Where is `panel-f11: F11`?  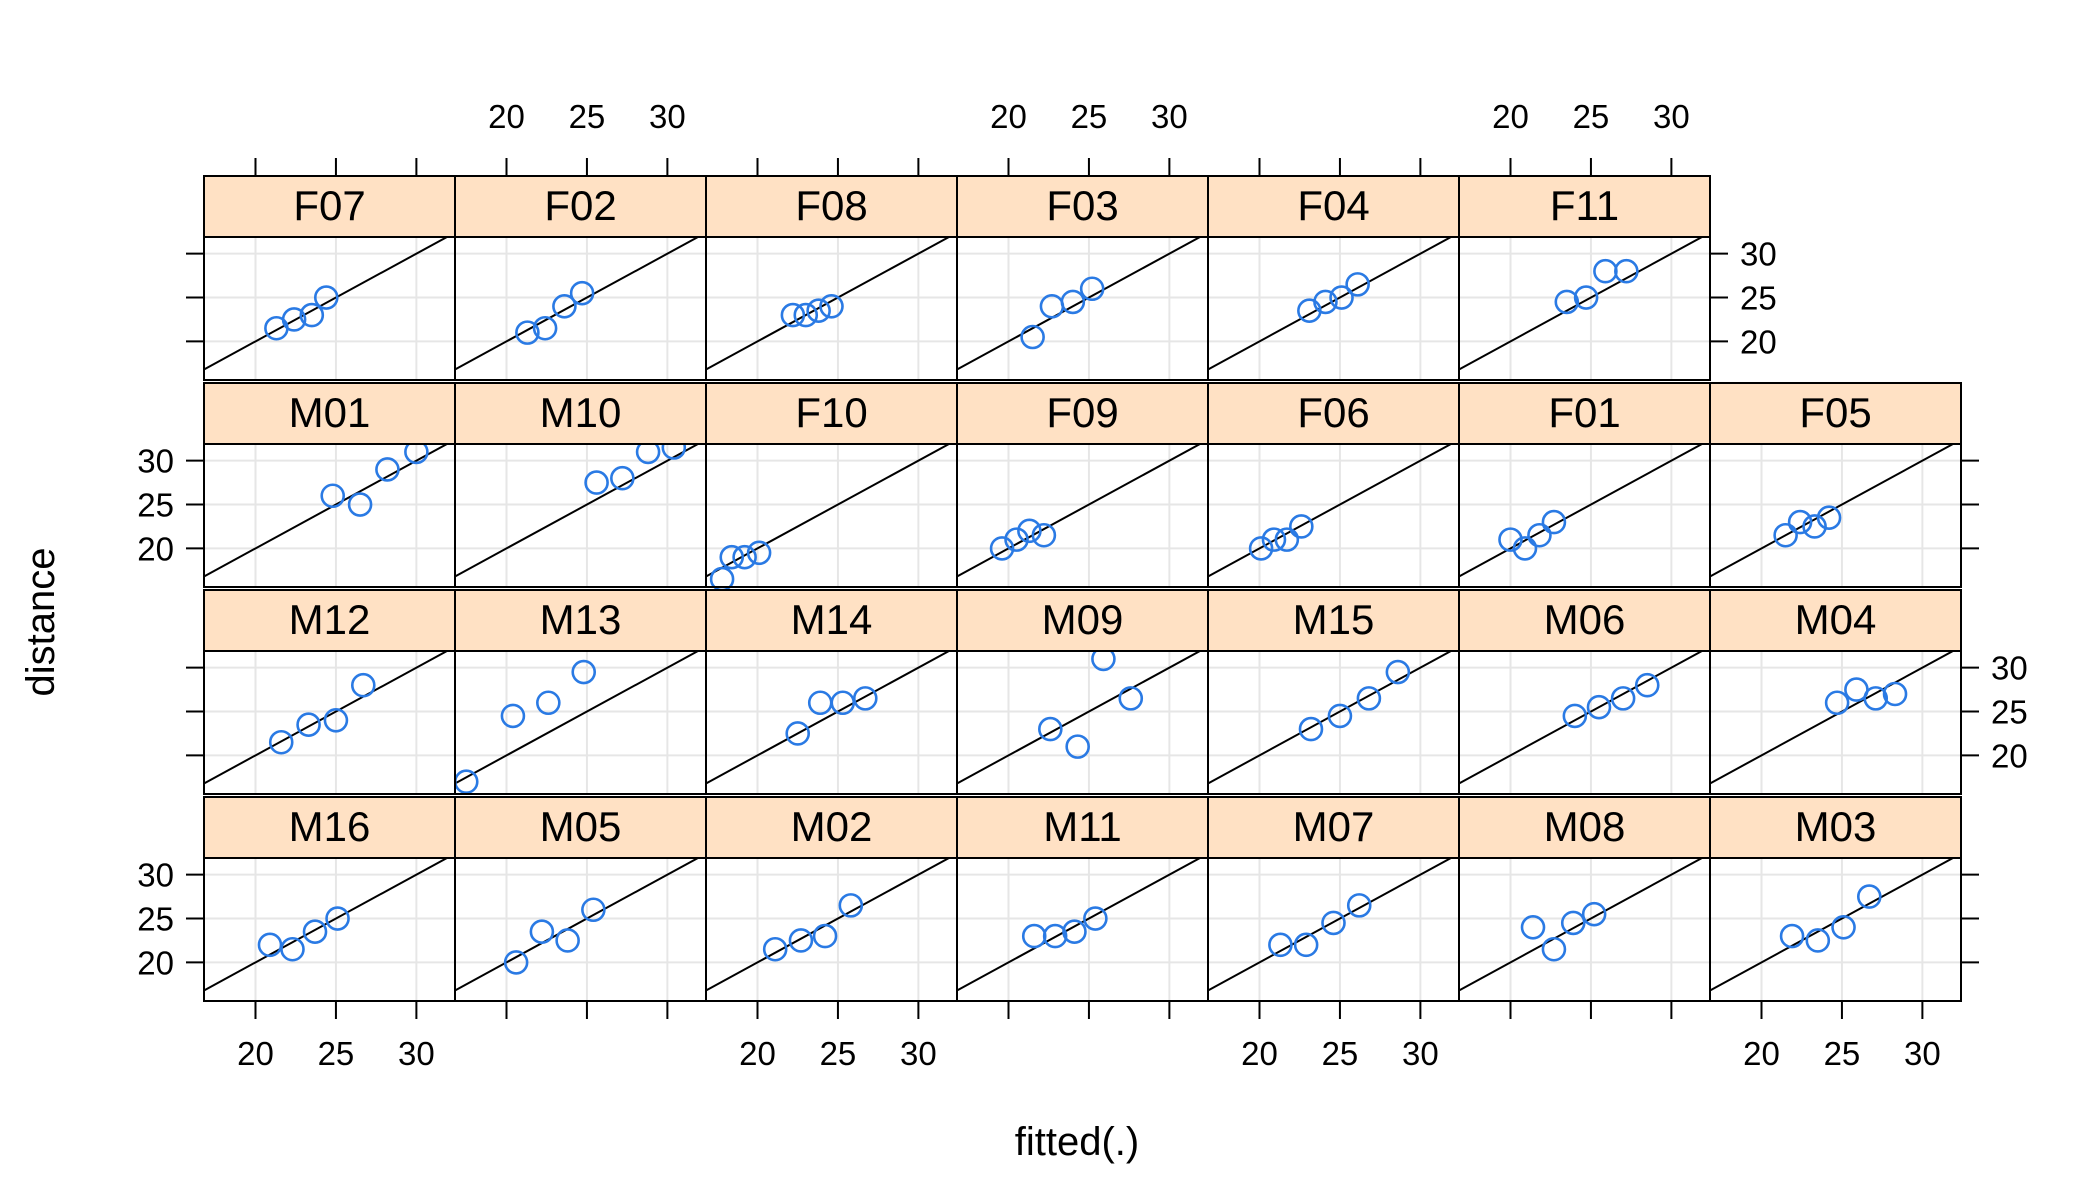 panel-f11: F11 is located at coordinates (1584, 278).